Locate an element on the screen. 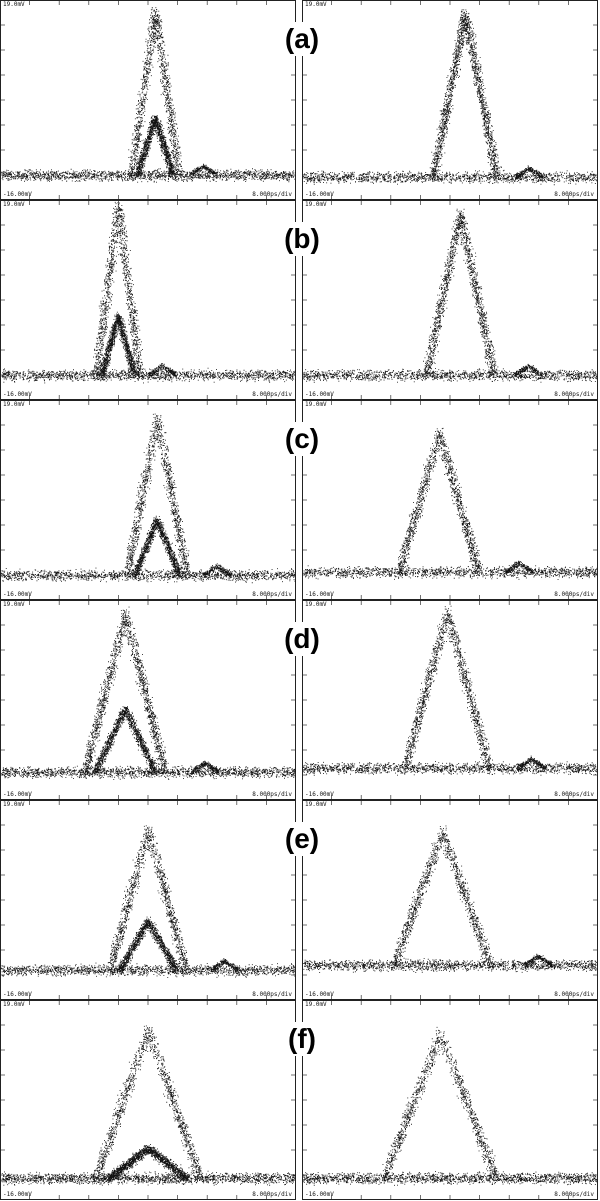  scope-trace-c-left is located at coordinates (148, 500).